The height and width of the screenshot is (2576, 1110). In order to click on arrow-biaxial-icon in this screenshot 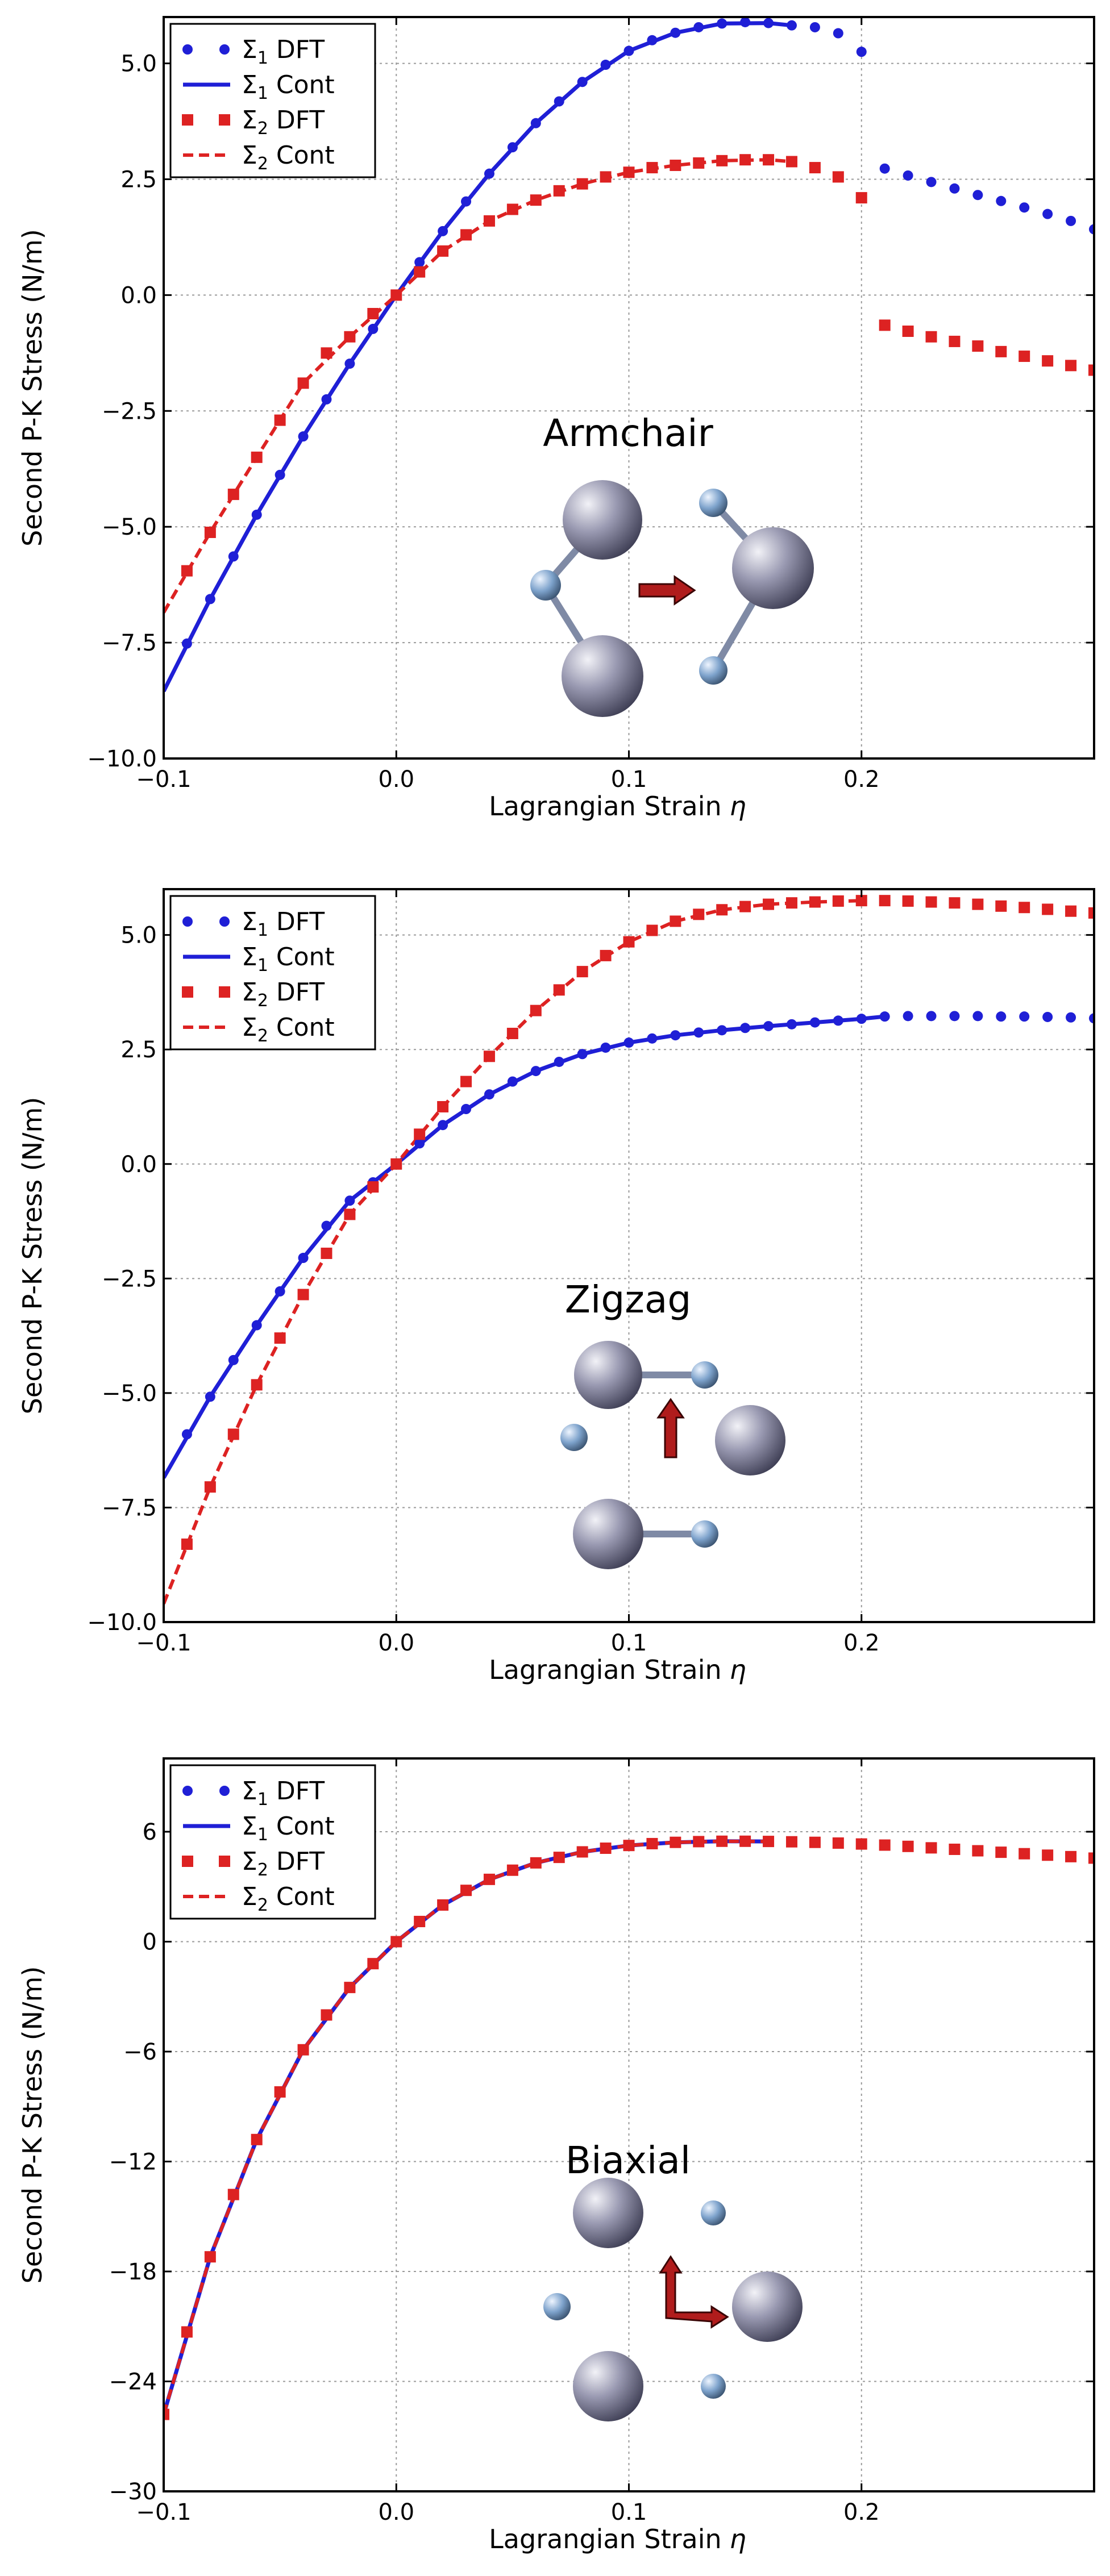, I will do `click(694, 2292)`.